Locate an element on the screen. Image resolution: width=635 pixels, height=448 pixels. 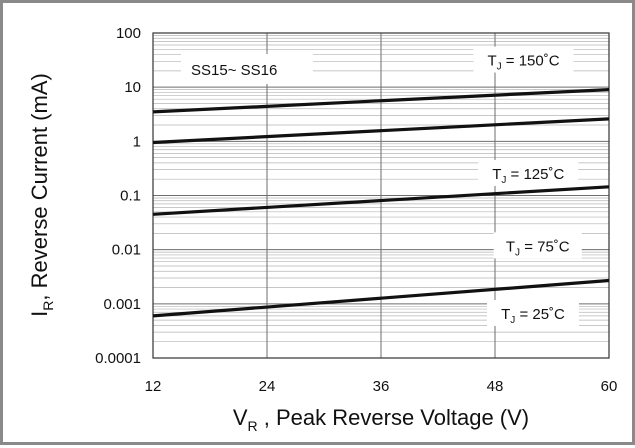
y-tick-label: 0.01 is located at coordinates (126, 250).